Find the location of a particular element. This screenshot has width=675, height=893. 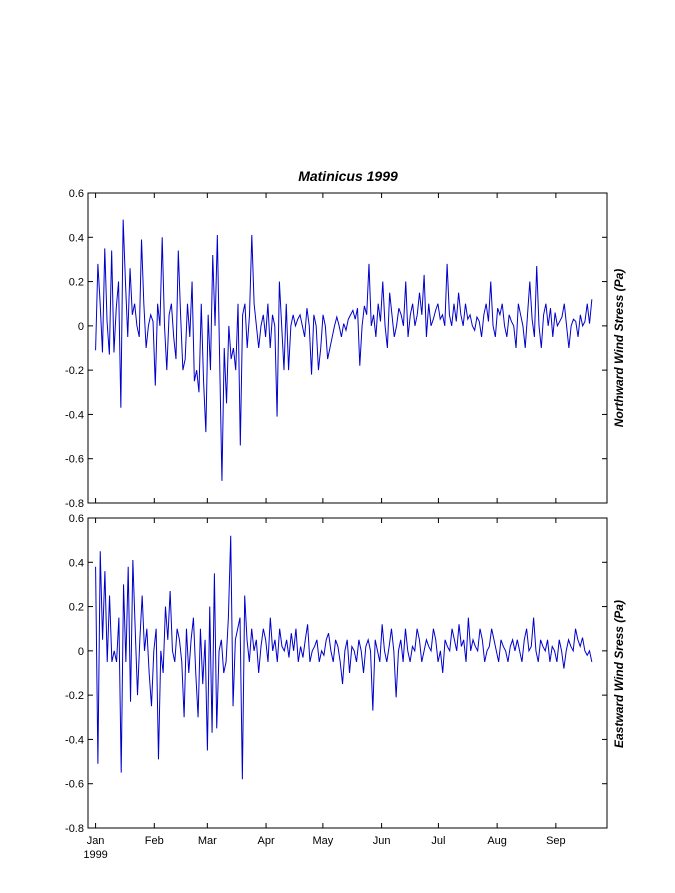

x-tick-label: Jun is located at coordinates (382, 841).